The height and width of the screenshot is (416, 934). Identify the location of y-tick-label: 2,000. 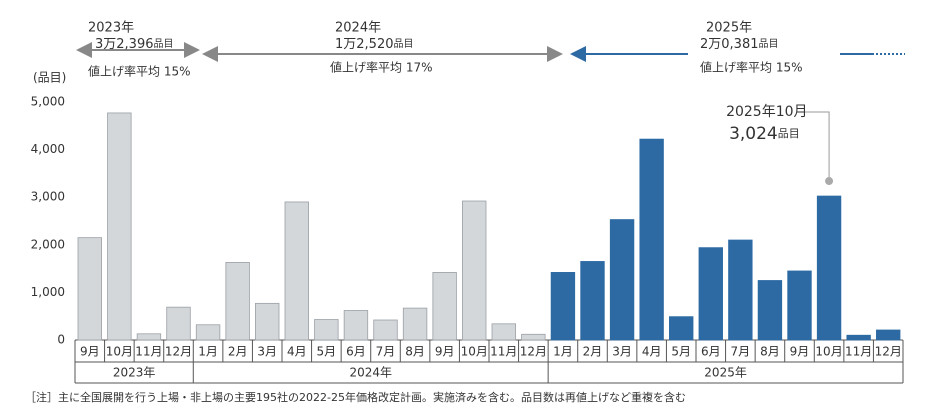
(48, 244).